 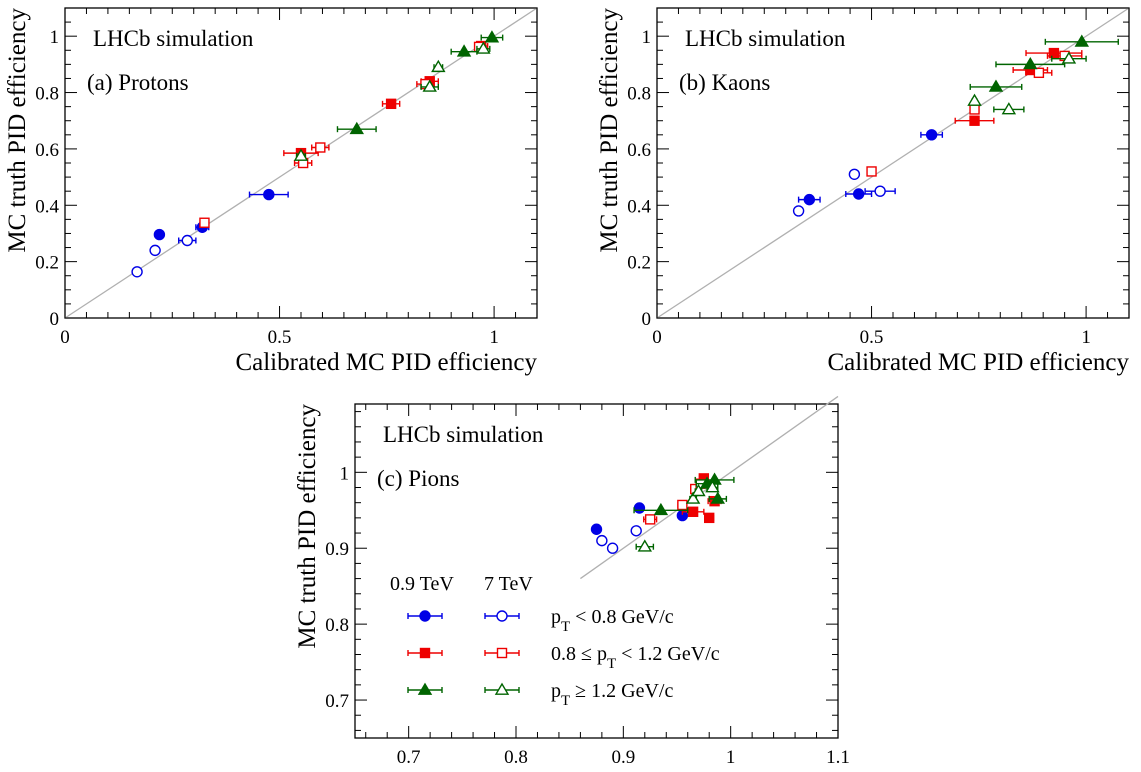 What do you see at coordinates (635, 657) in the screenshot?
I see `legend-entry-label: 0.8 ≤ pT < 1.2 GeV/c` at bounding box center [635, 657].